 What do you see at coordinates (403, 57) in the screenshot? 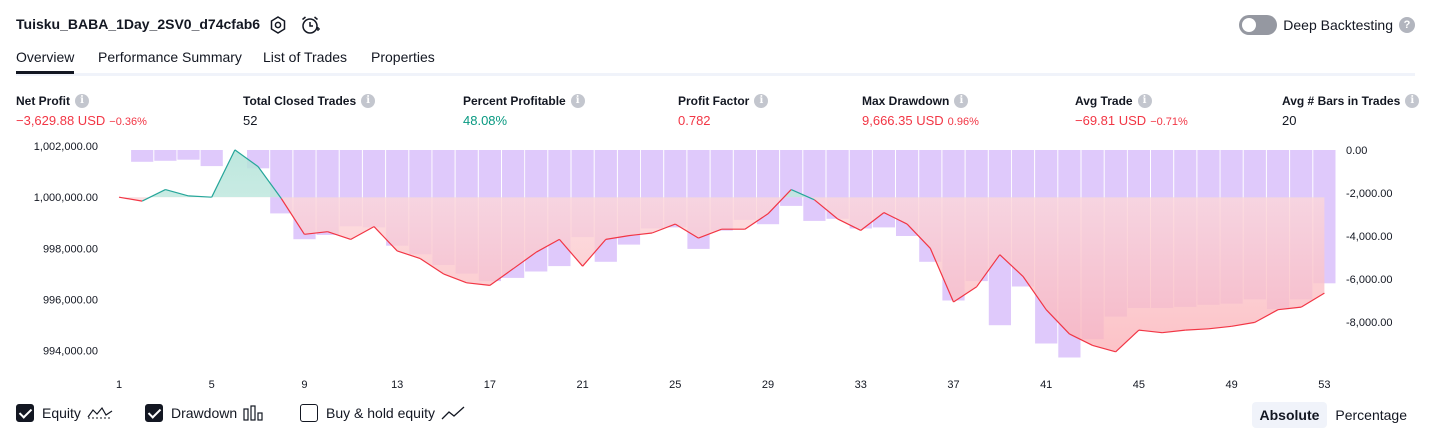
I see `tab-properties: Properties` at bounding box center [403, 57].